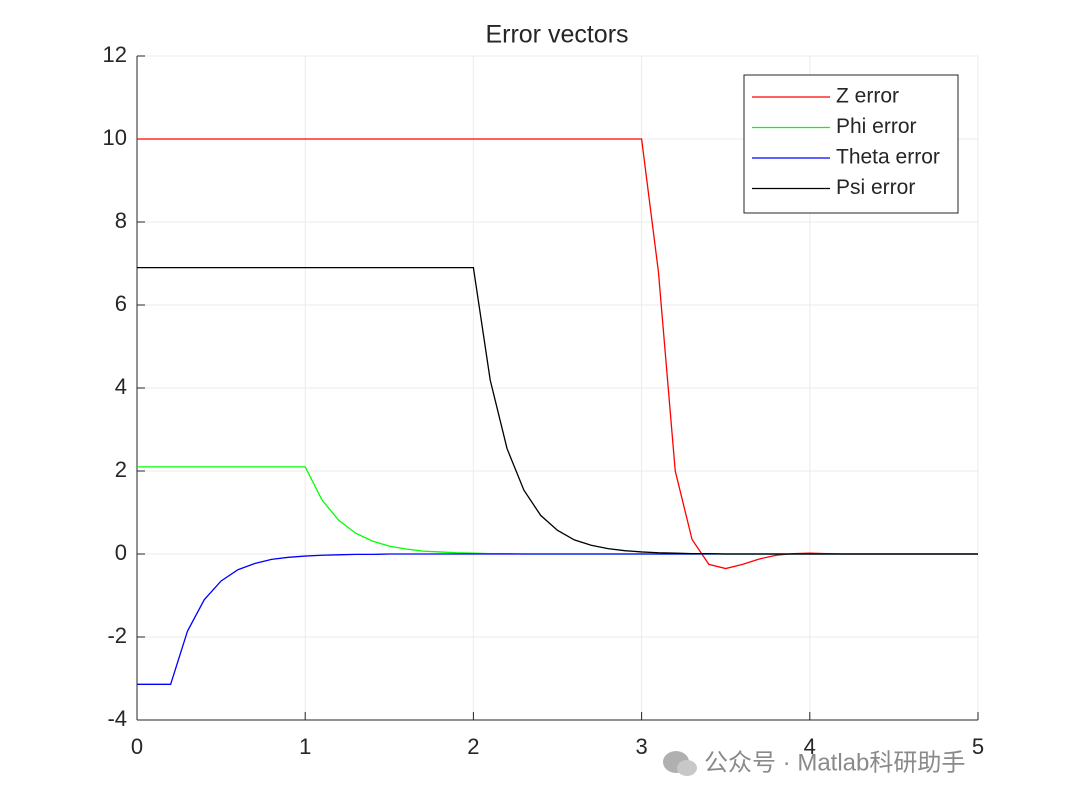 Image resolution: width=1080 pixels, height=809 pixels. What do you see at coordinates (556, 35) in the screenshot?
I see `chart-title: Error vectors` at bounding box center [556, 35].